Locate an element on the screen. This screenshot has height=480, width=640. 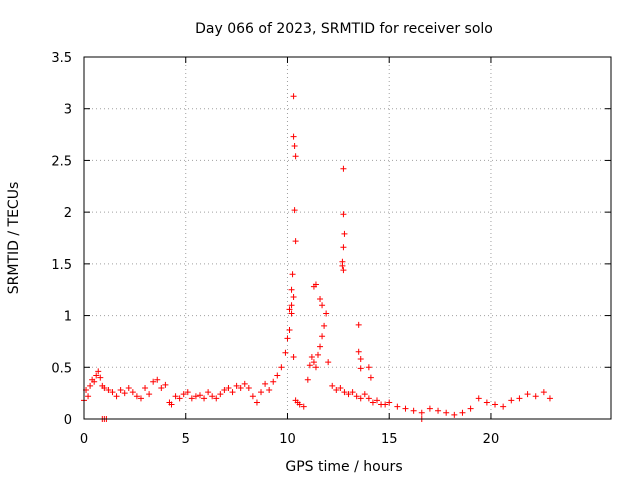
y-tick-label: 2 is located at coordinates (68, 213).